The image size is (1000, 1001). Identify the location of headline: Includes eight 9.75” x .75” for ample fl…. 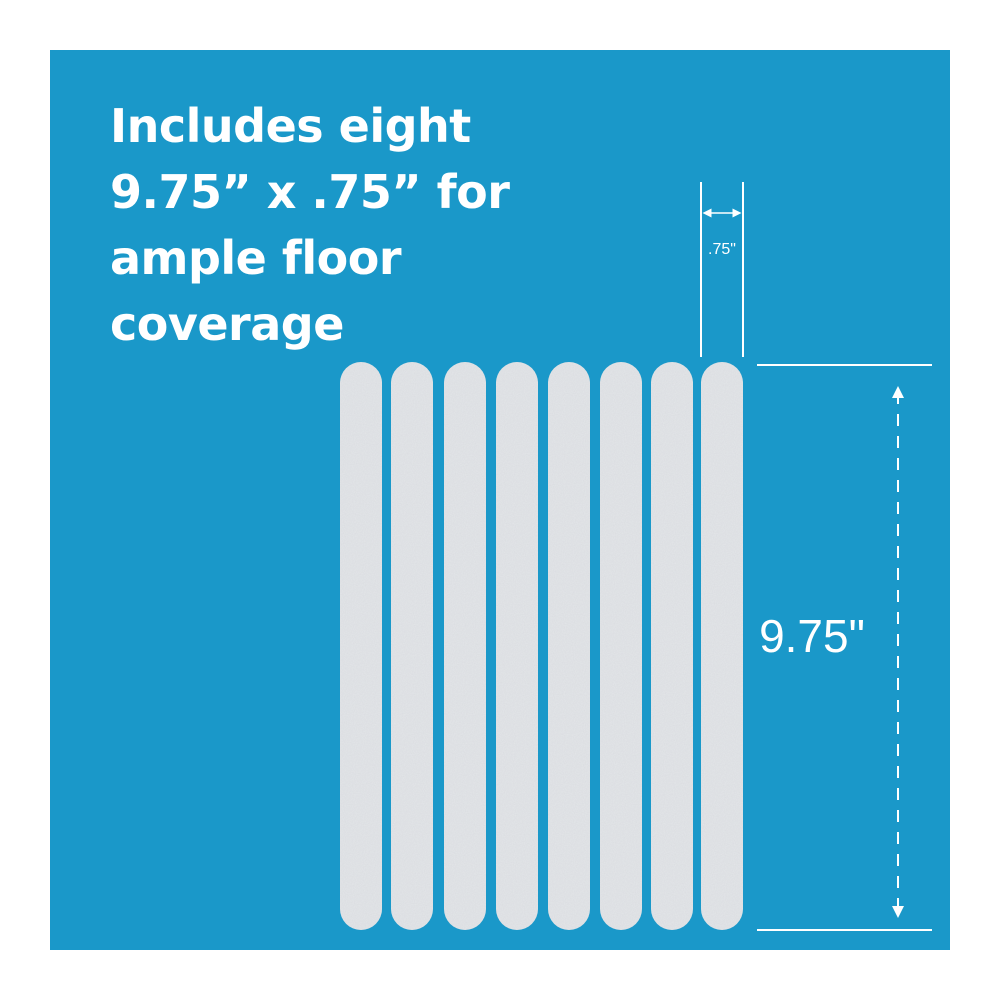
(310, 225).